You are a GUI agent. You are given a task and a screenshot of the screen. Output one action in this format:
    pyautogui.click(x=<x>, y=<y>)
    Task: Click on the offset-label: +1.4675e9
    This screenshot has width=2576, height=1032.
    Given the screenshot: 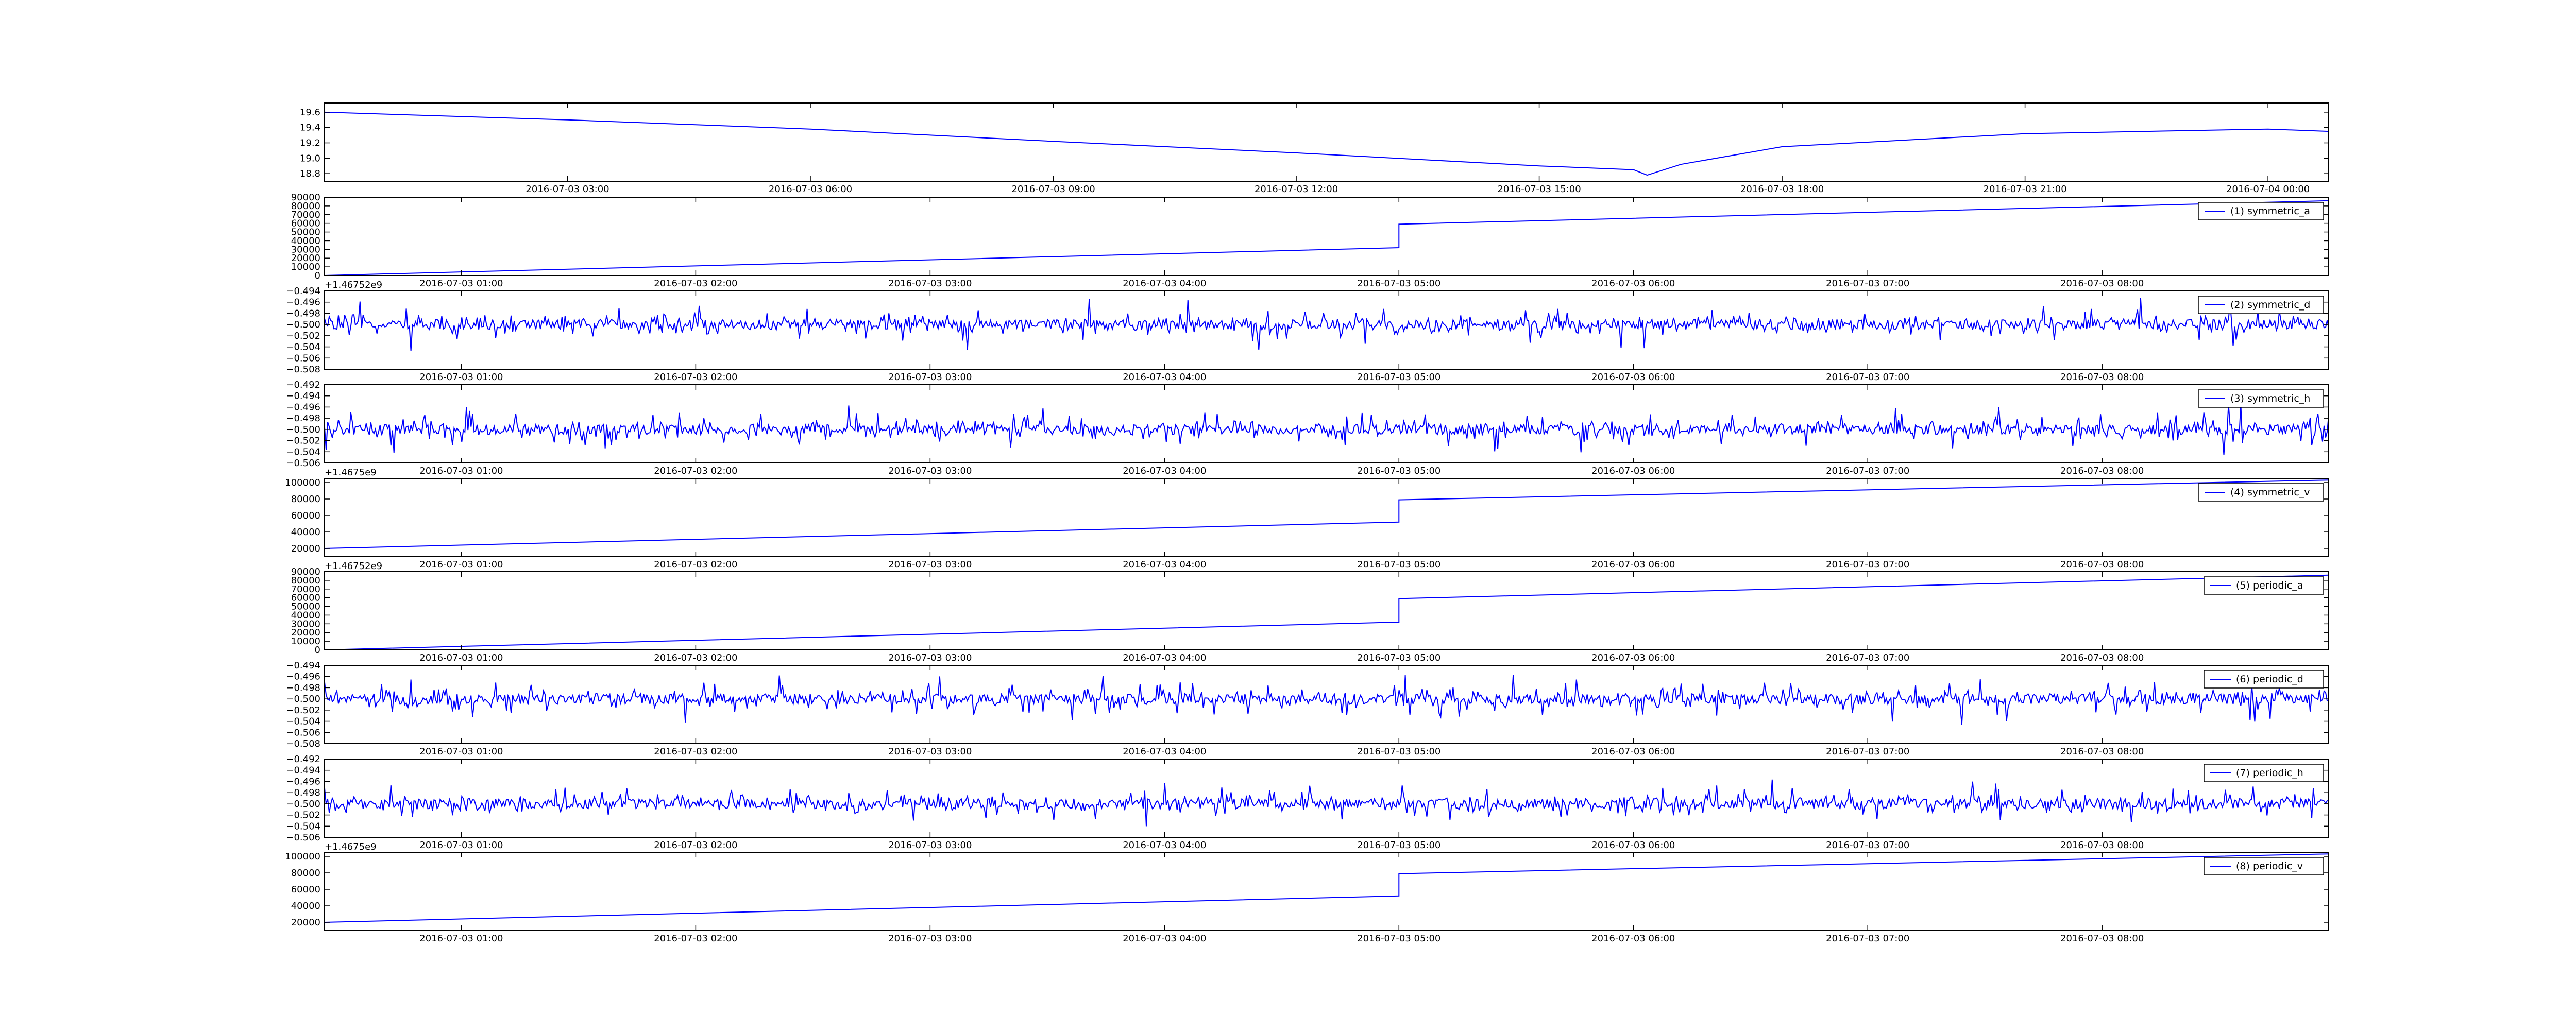 What is the action you would take?
    pyautogui.click(x=351, y=472)
    